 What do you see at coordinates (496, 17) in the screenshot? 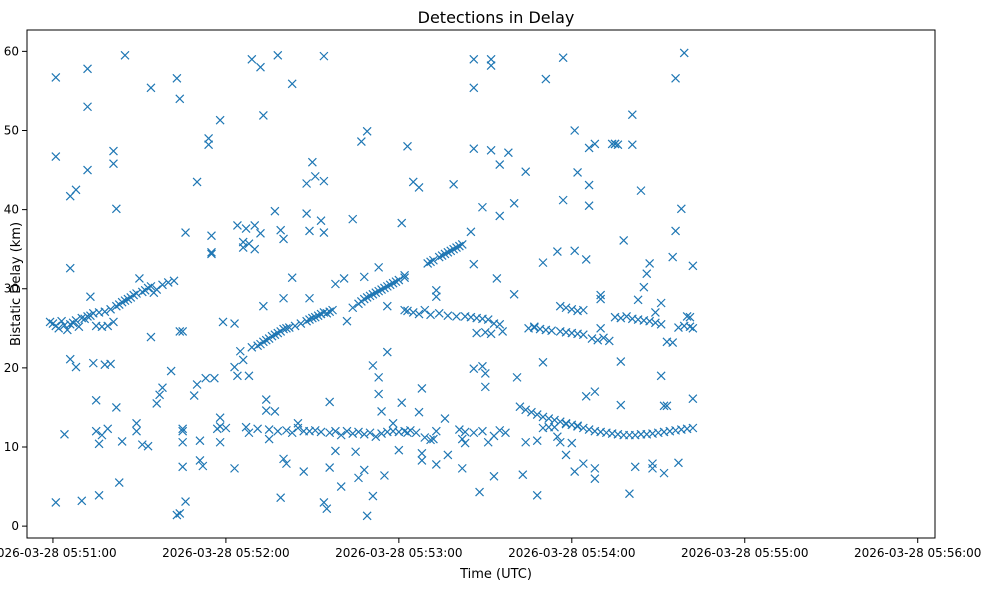
I see `chart-title: Detections in Delay` at bounding box center [496, 17].